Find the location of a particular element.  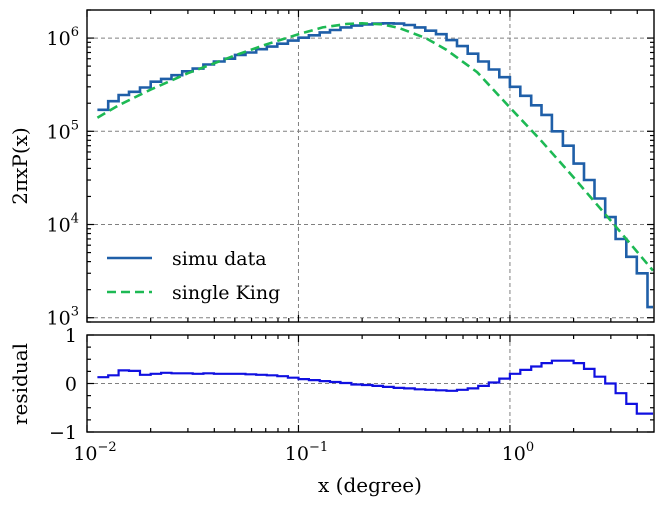

residual-line is located at coordinates (375, 387).